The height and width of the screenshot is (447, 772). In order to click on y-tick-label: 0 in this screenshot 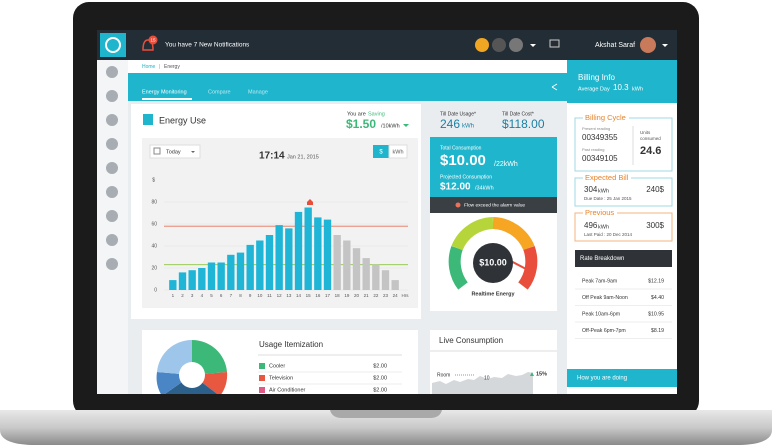, I will do `click(155, 290)`.